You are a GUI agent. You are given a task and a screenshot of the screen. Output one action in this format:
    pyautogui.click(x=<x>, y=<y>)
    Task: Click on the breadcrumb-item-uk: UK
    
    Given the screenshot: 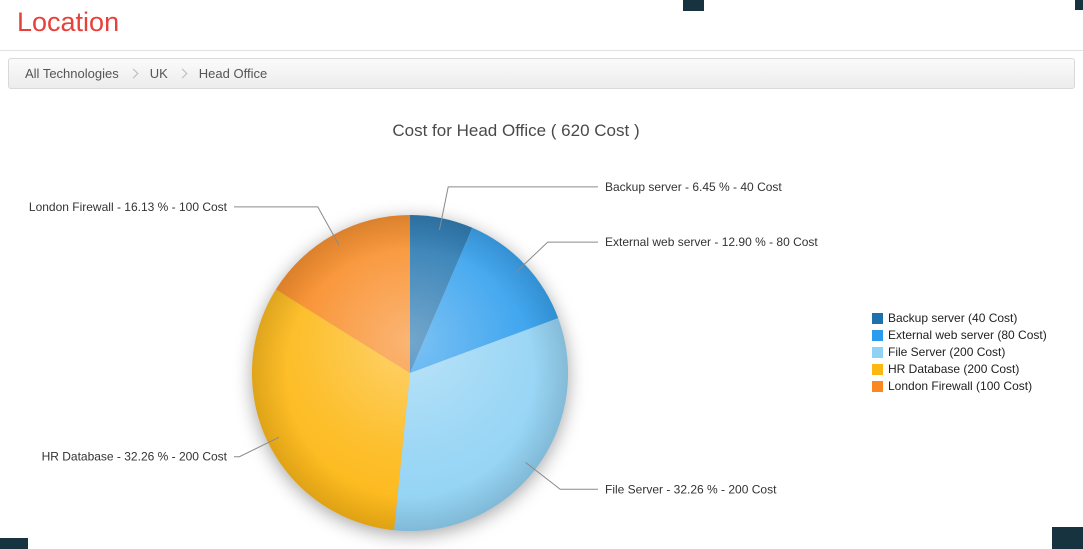 What is the action you would take?
    pyautogui.click(x=158, y=73)
    